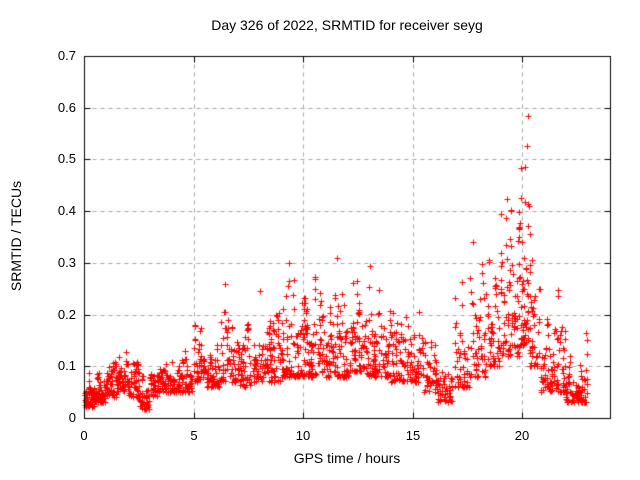 The width and height of the screenshot is (640, 480). What do you see at coordinates (72, 417) in the screenshot?
I see `y-tick-label: 0` at bounding box center [72, 417].